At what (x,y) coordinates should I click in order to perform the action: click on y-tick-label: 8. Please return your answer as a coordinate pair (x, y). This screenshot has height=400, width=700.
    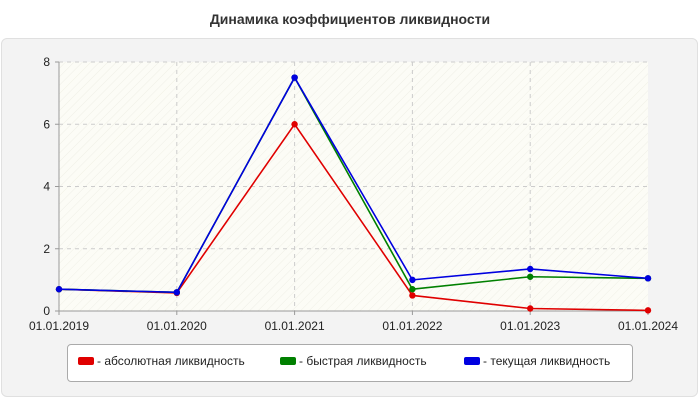
    Looking at the image, I should click on (46, 62).